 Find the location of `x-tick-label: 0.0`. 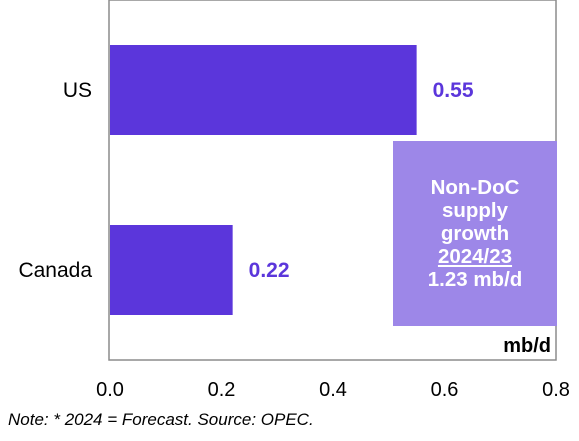

x-tick-label: 0.0 is located at coordinates (110, 390).